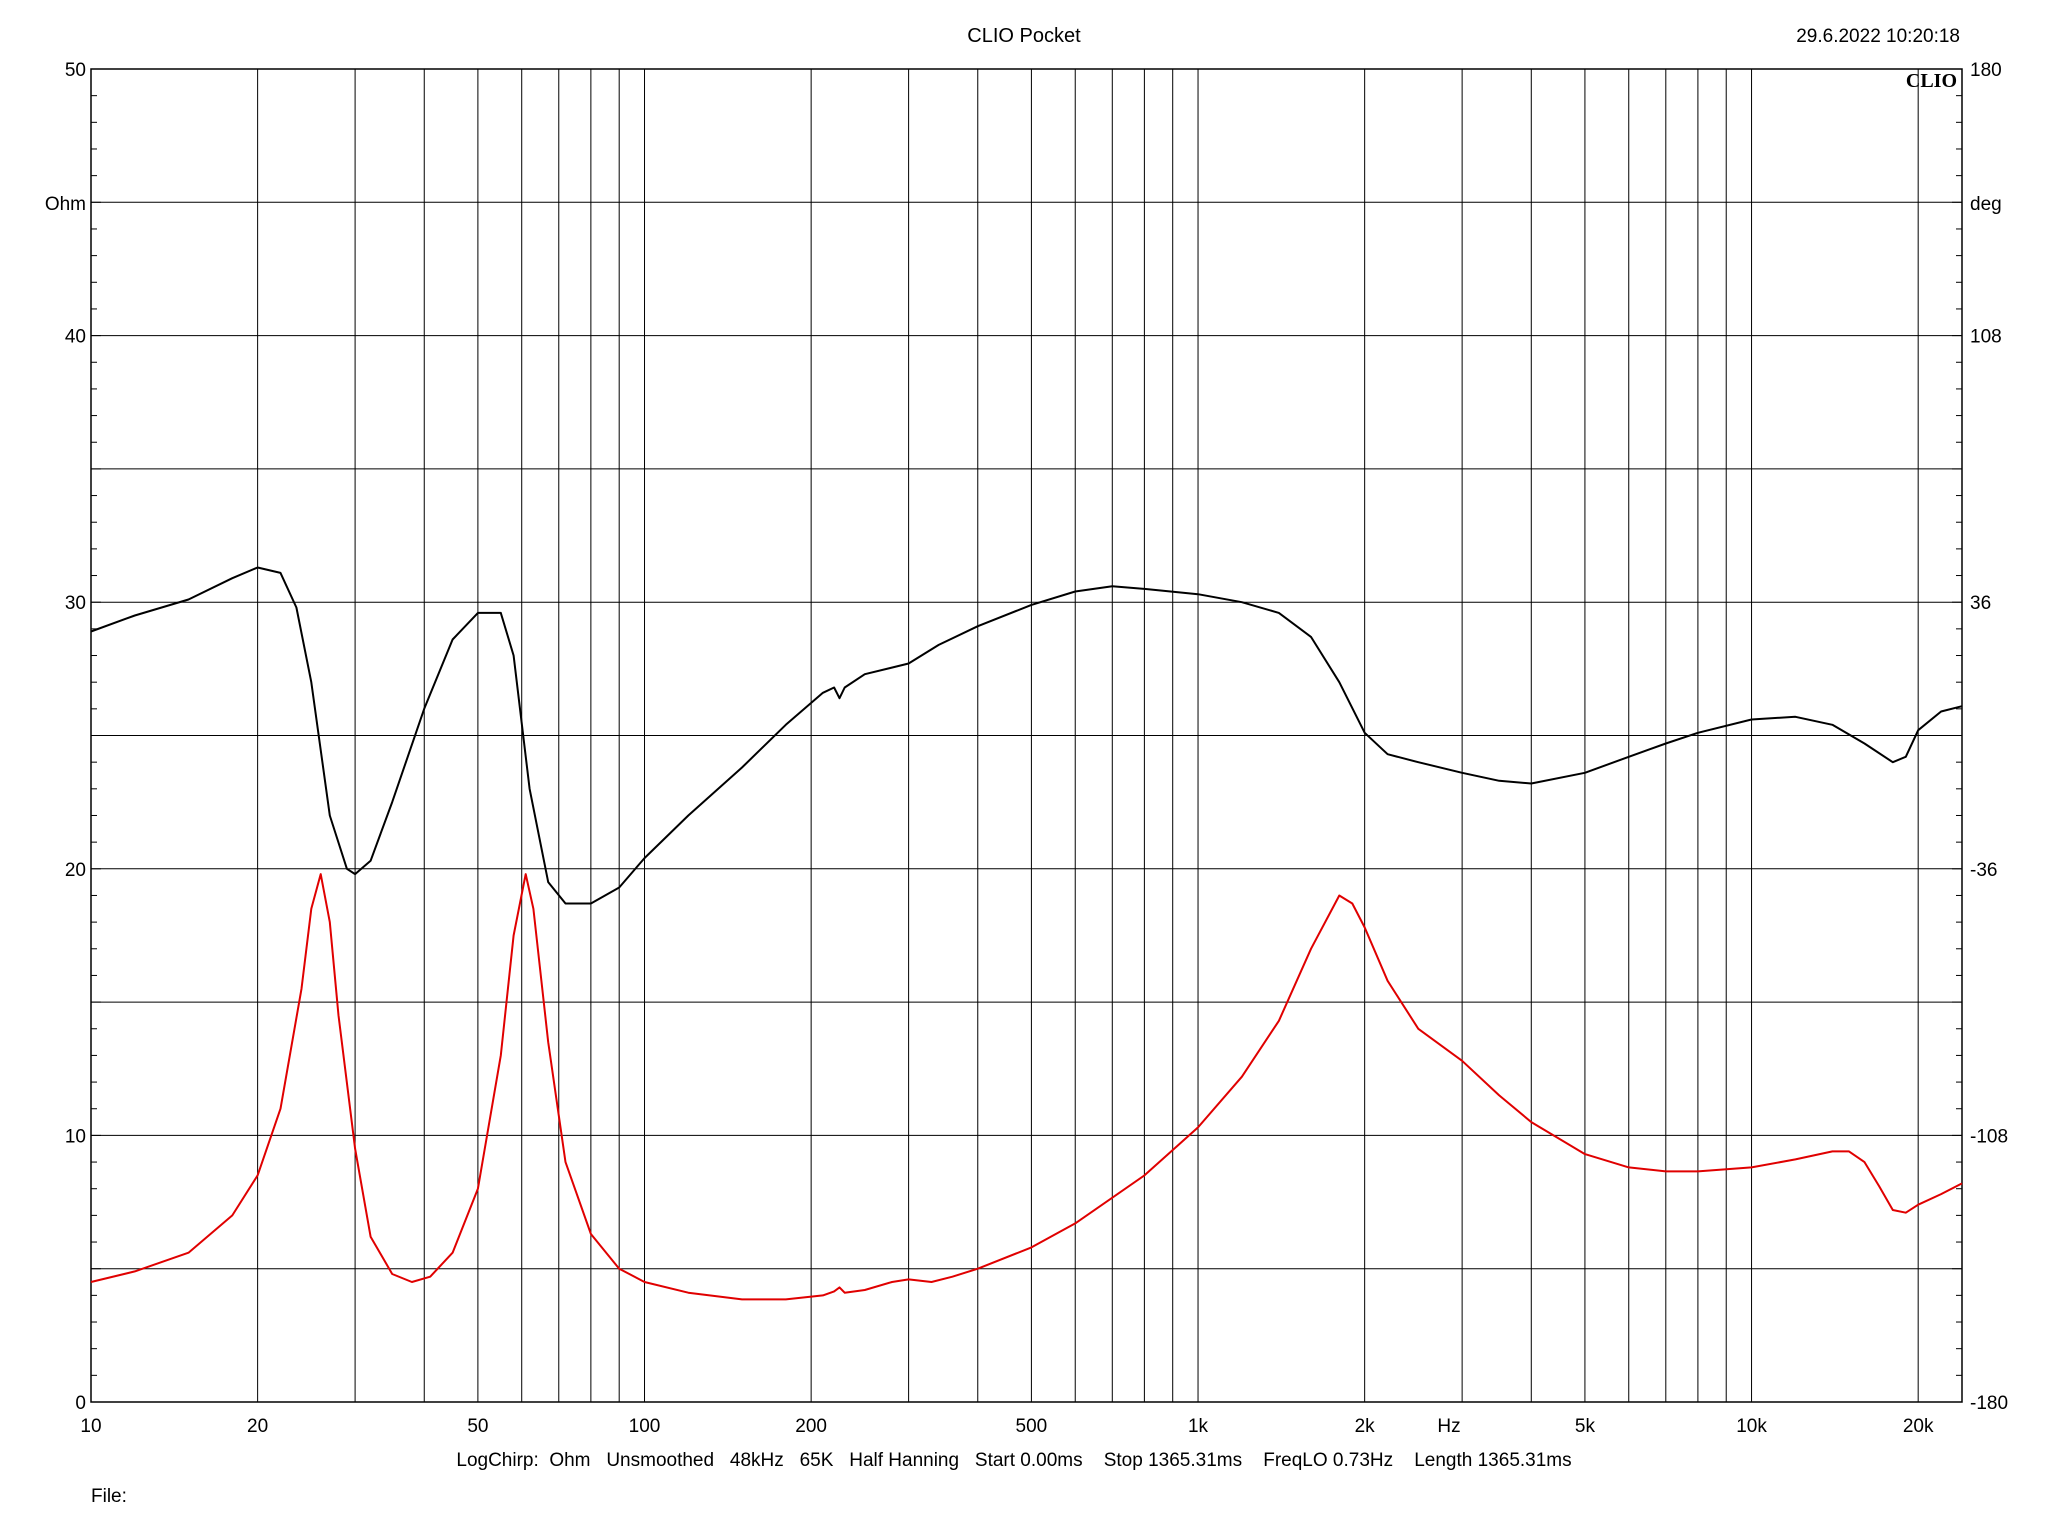  I want to click on x-tick-label: 20, so click(257, 1426).